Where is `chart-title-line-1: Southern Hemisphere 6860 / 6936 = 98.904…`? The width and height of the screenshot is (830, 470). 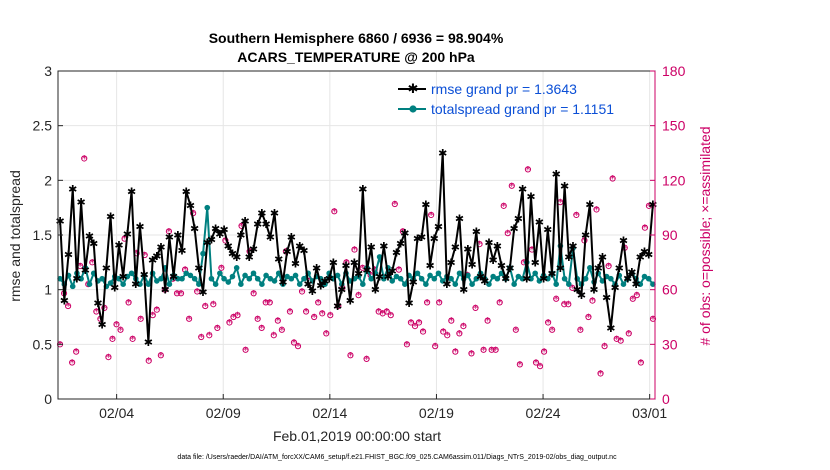 chart-title-line-1: Southern Hemisphere 6860 / 6936 = 98.904… is located at coordinates (356, 38).